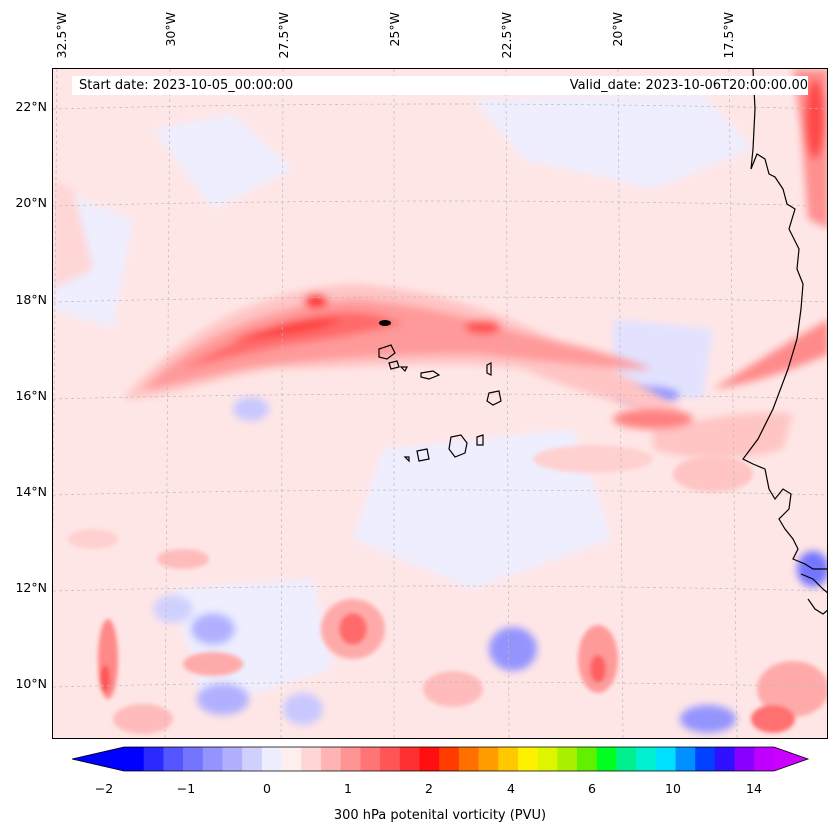  What do you see at coordinates (394, 29) in the screenshot?
I see `lon-label-25w: 25°W` at bounding box center [394, 29].